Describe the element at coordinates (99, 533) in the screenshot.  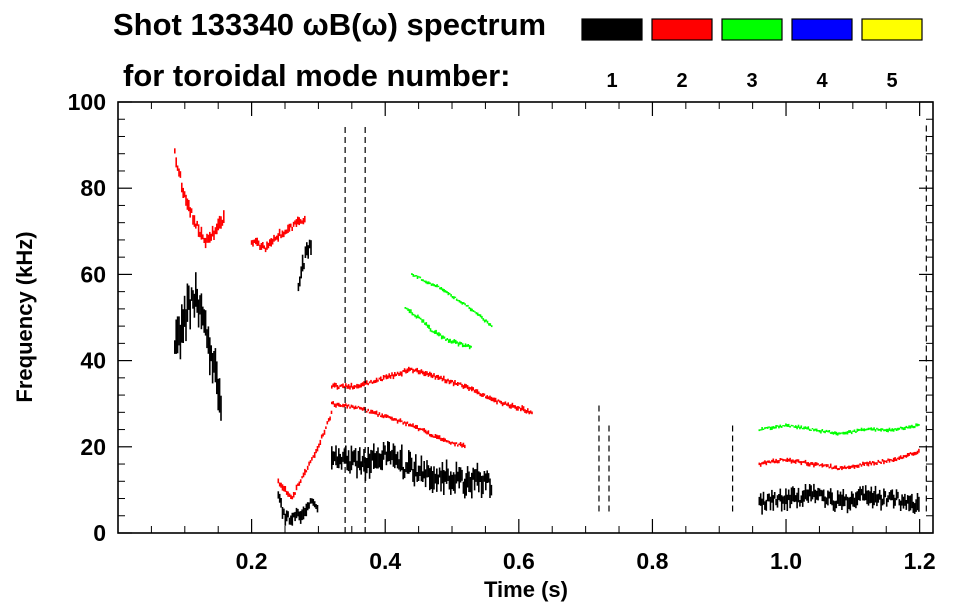
I see `y-tick-label: 0` at that location.